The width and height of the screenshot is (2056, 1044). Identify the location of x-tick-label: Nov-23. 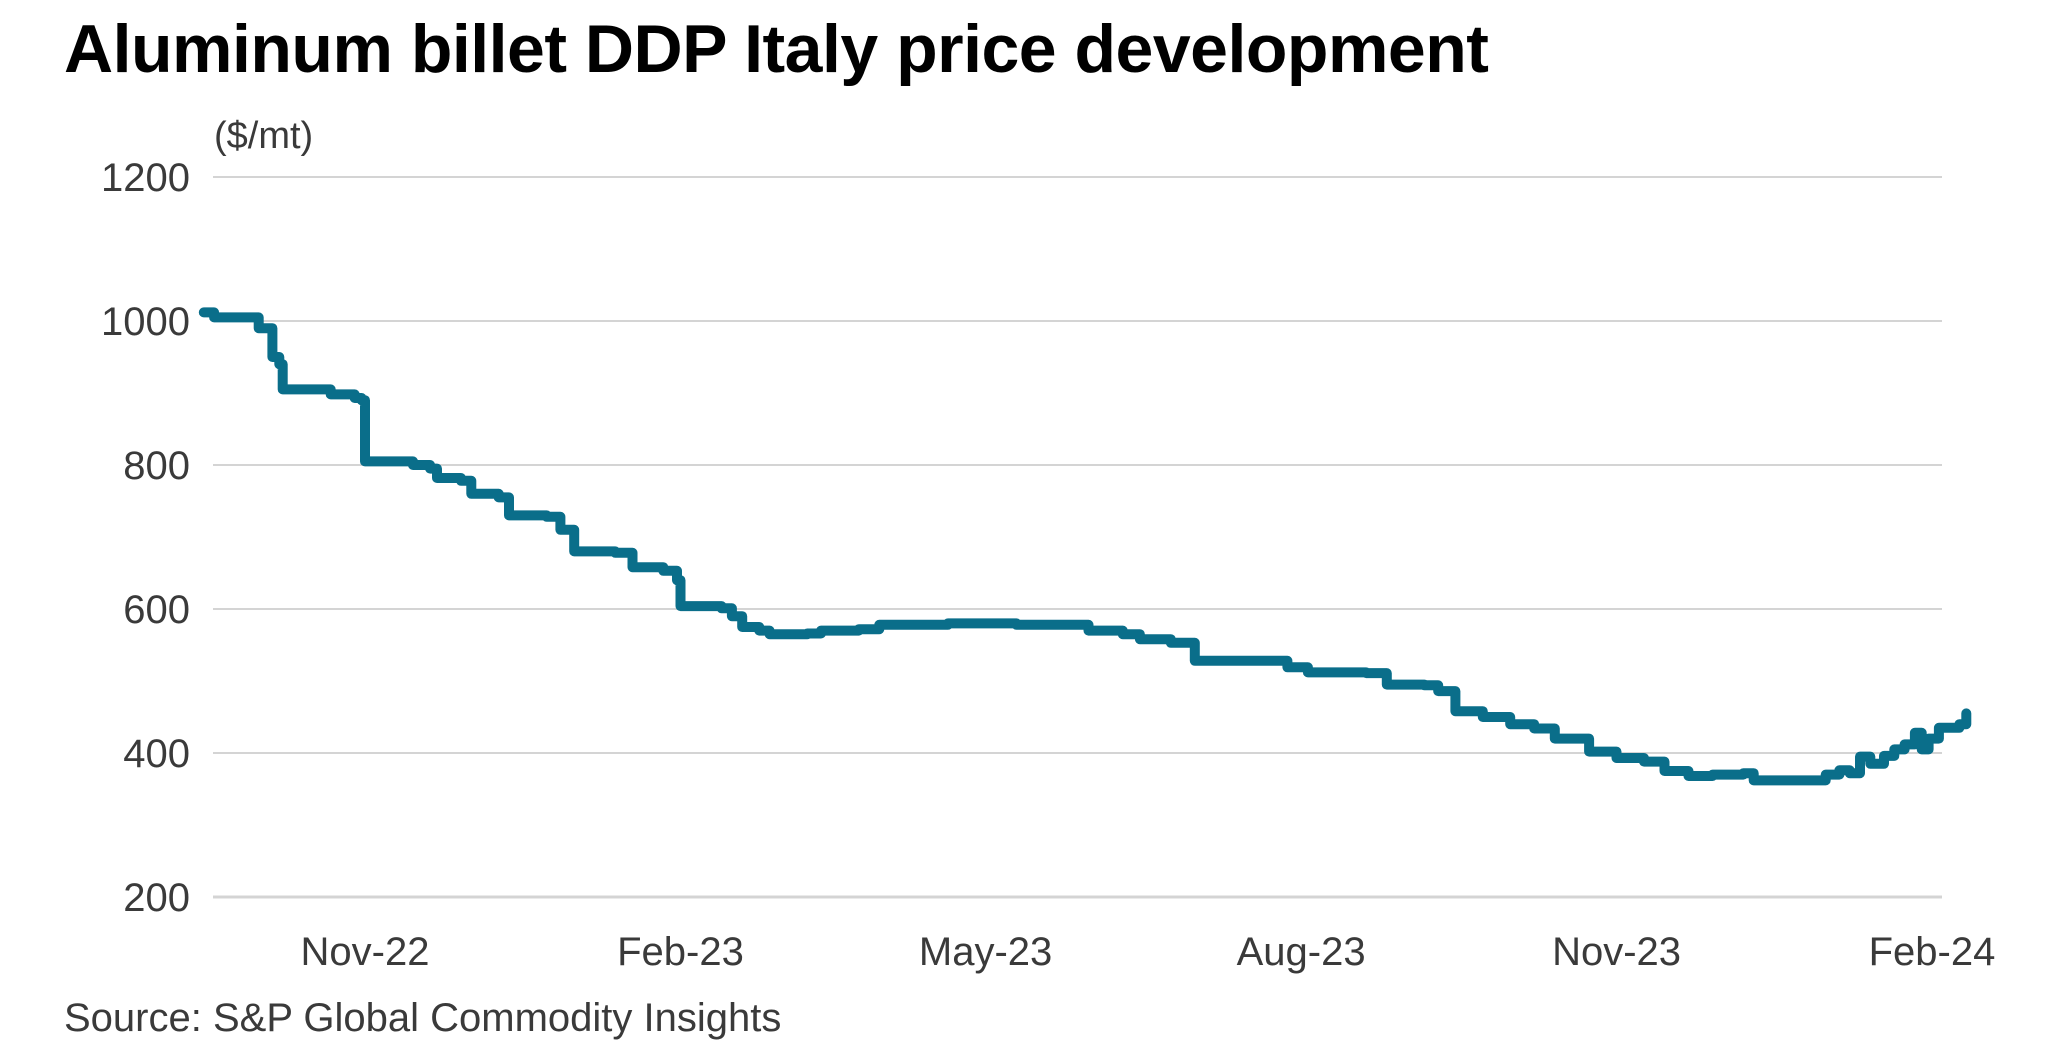
(1616, 952).